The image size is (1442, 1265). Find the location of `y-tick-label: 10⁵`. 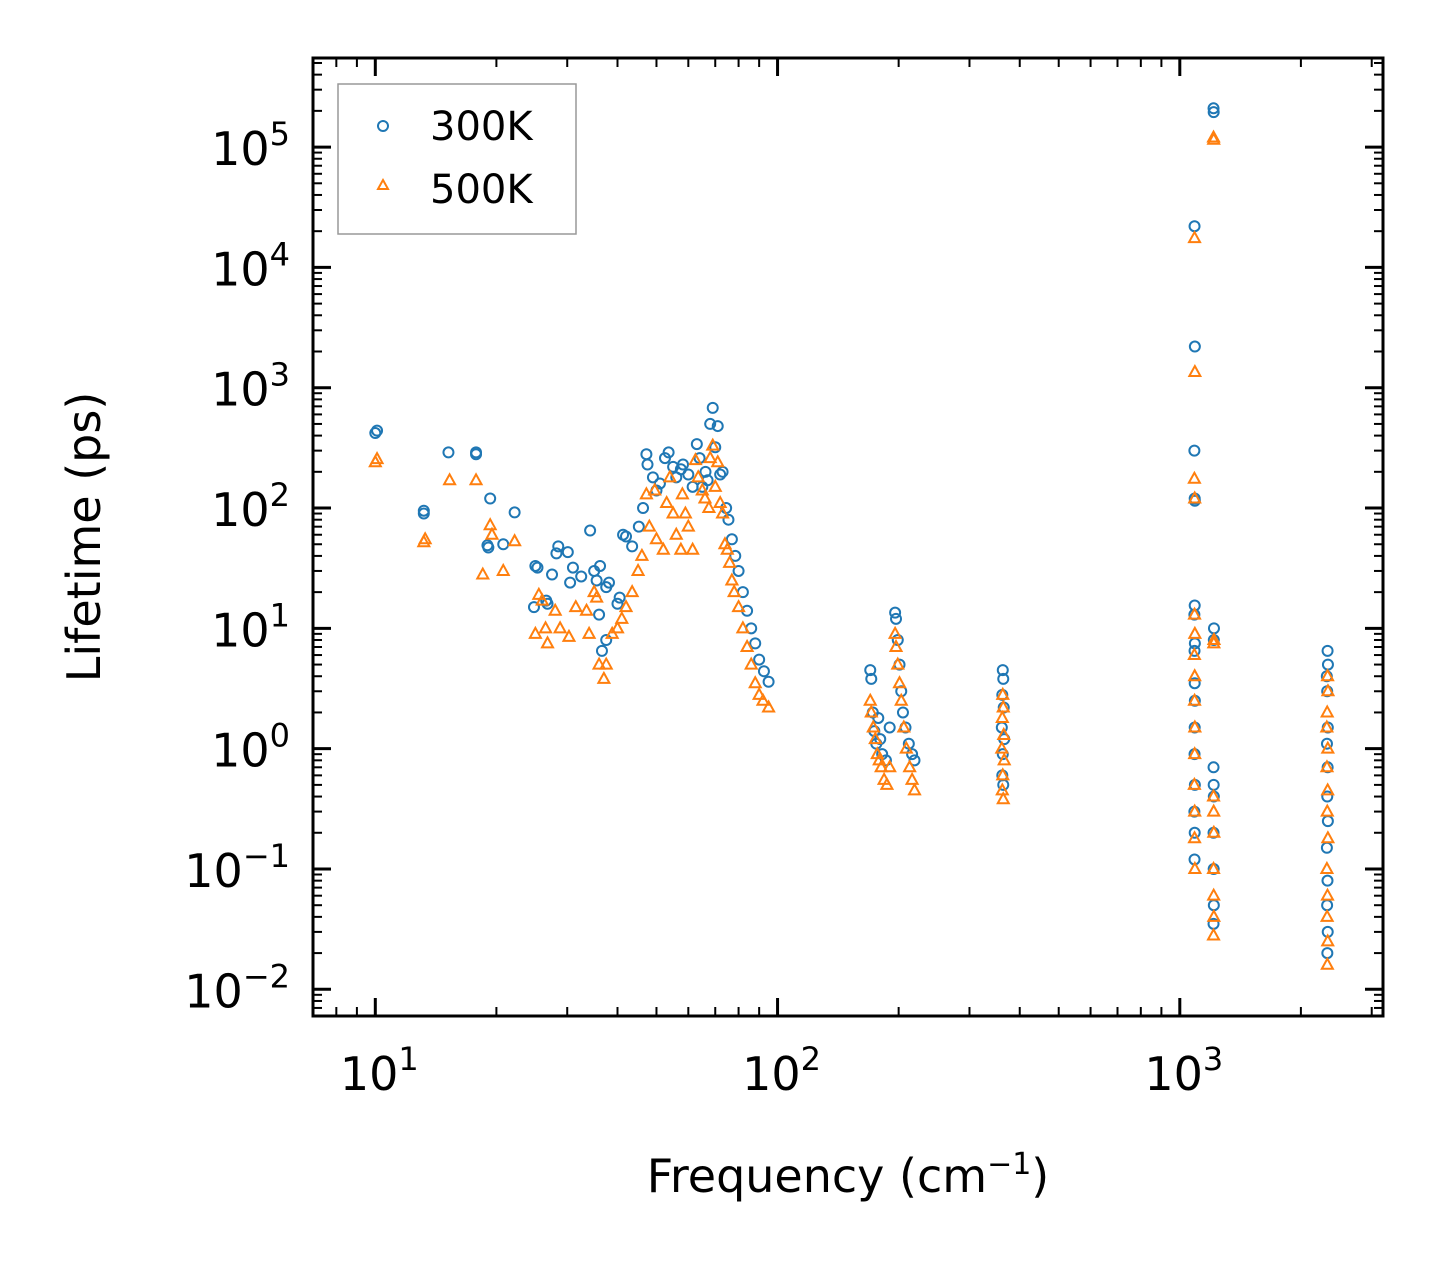

y-tick-label: 10⁵ is located at coordinates (250, 145).